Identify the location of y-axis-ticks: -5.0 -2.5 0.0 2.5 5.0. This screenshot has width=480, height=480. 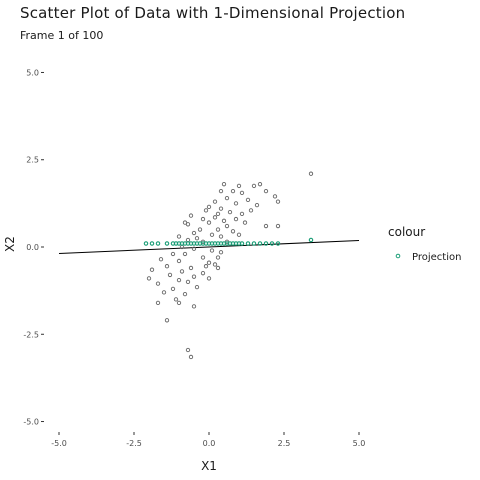
(33, 247).